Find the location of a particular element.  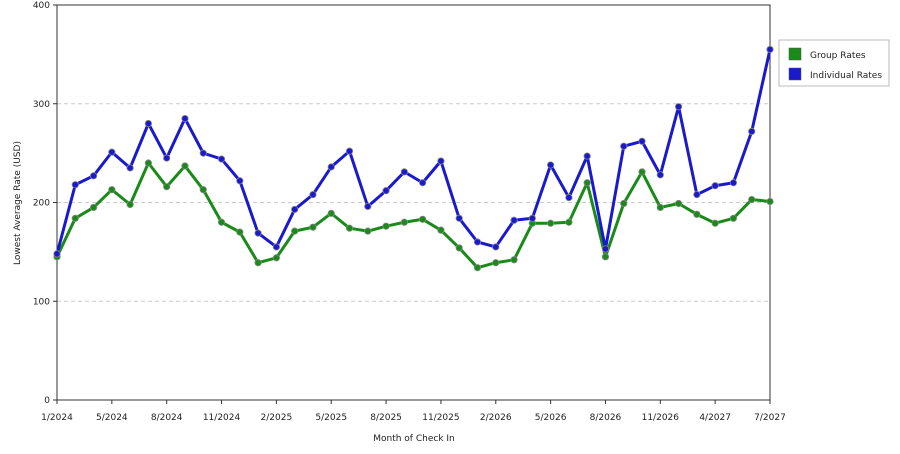

x-tick-label: 5/2026 is located at coordinates (551, 418).